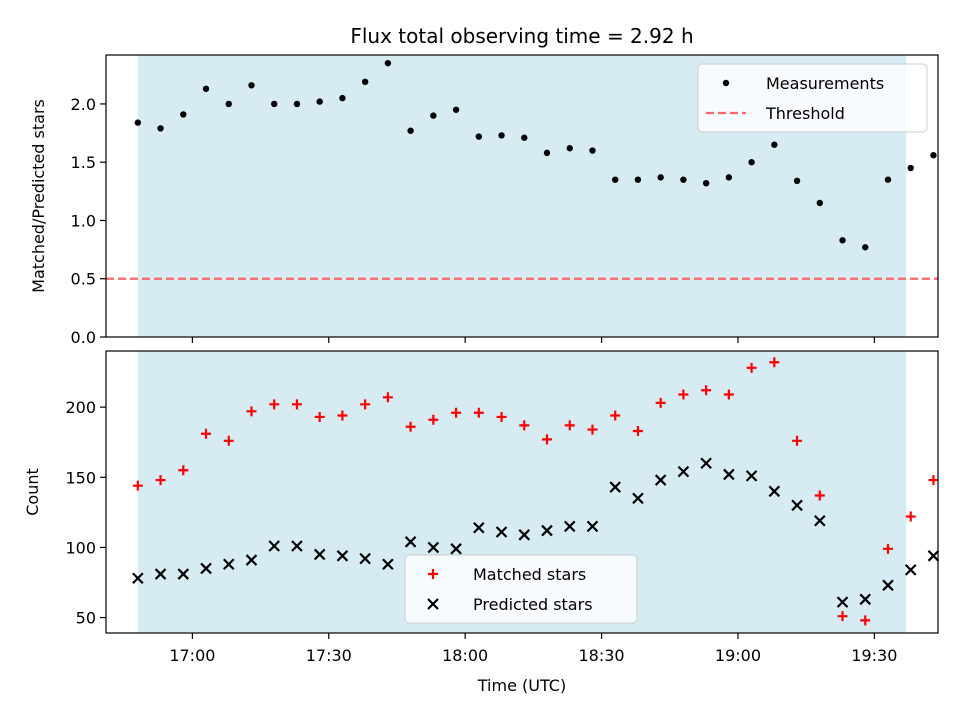  Describe the element at coordinates (521, 685) in the screenshot. I see `x-axis-label: Time (UTC)` at that location.